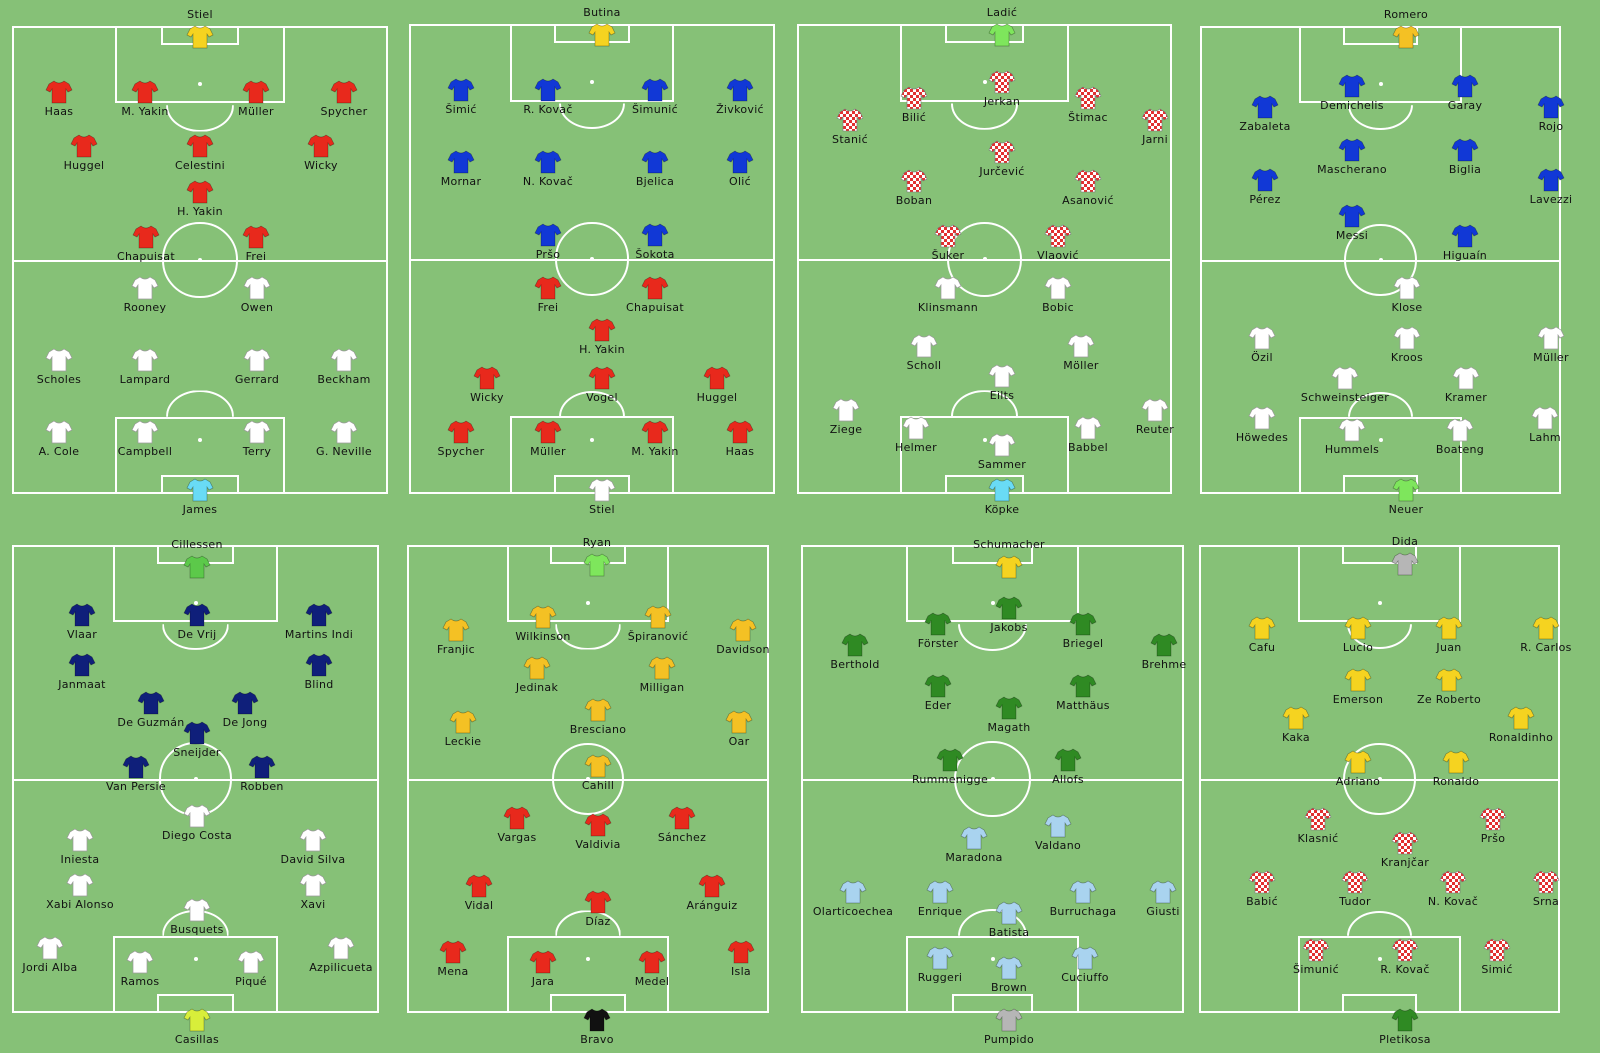 The height and width of the screenshot is (1053, 1600). What do you see at coordinates (1009, 1039) in the screenshot?
I see `player-name: Pumpido` at bounding box center [1009, 1039].